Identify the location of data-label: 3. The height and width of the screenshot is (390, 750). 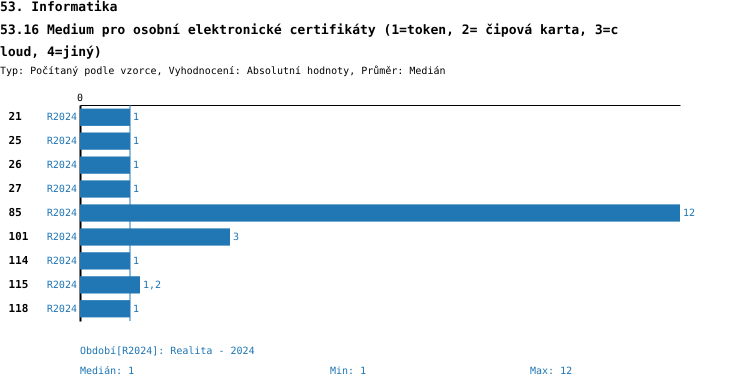
(236, 237).